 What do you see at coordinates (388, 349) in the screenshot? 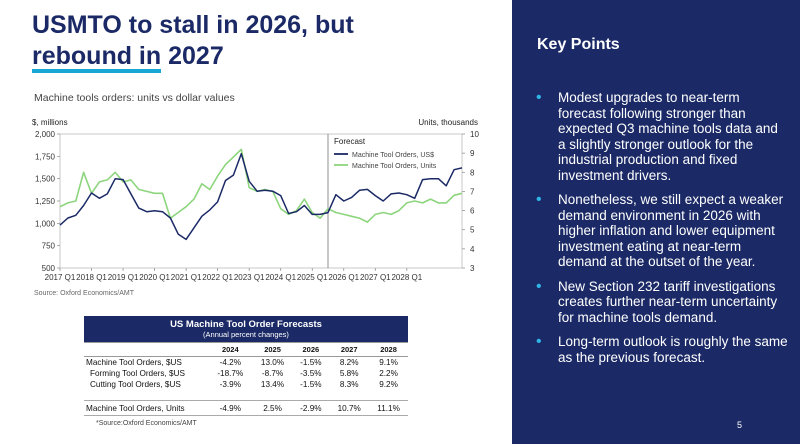
I see `year-header: 2028` at bounding box center [388, 349].